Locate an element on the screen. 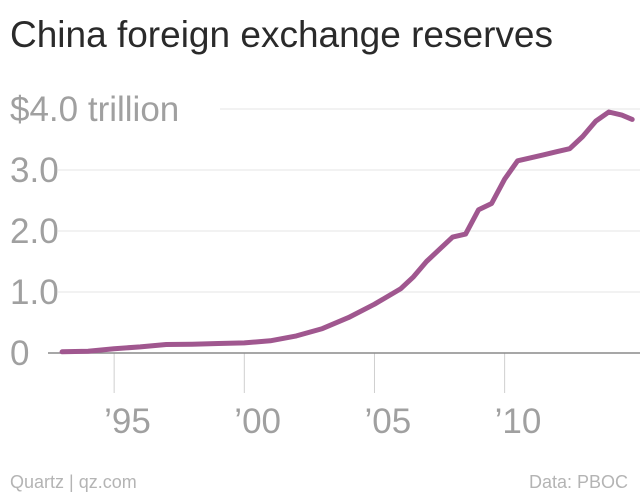 The height and width of the screenshot is (500, 640). chart-title: China foreign exchange reserves is located at coordinates (281, 34).